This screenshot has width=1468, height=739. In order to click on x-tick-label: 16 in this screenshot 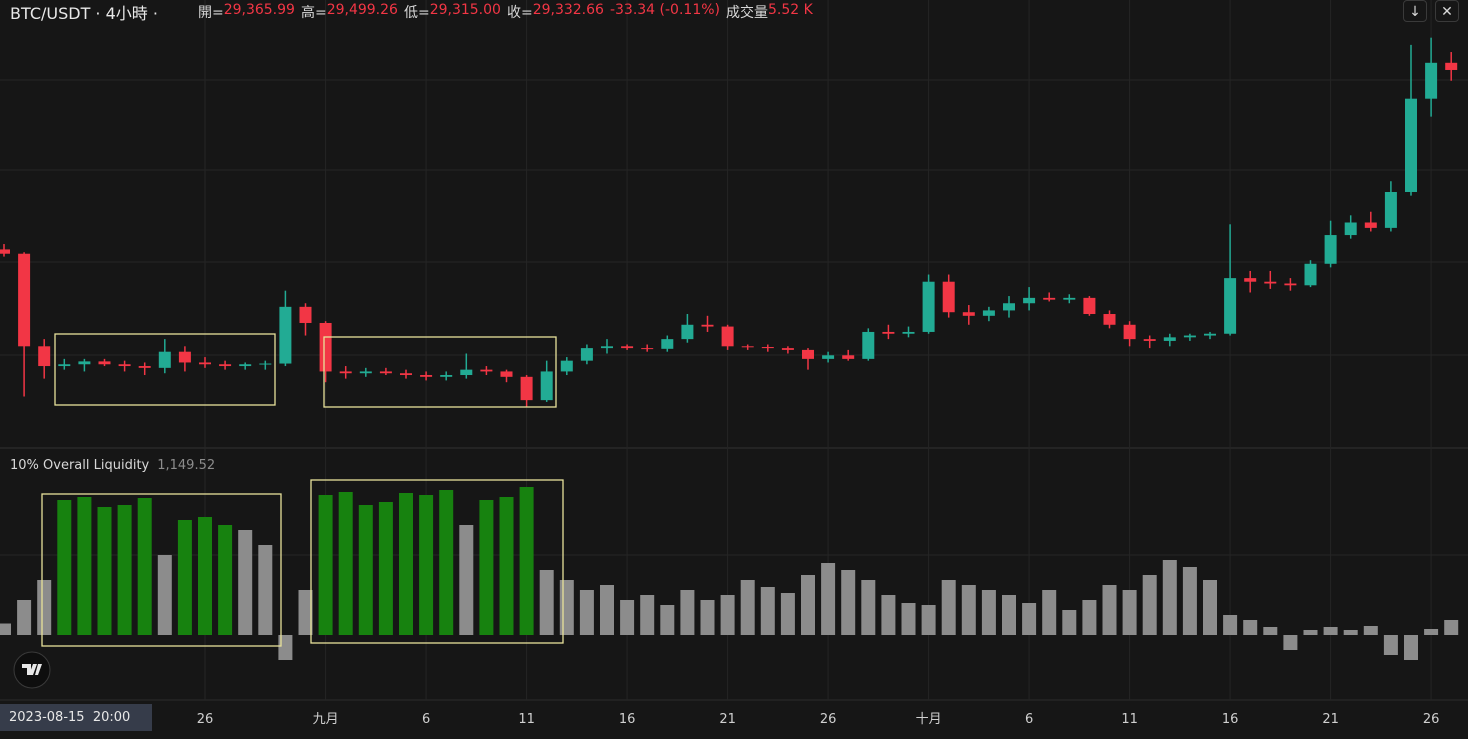, I will do `click(627, 719)`.